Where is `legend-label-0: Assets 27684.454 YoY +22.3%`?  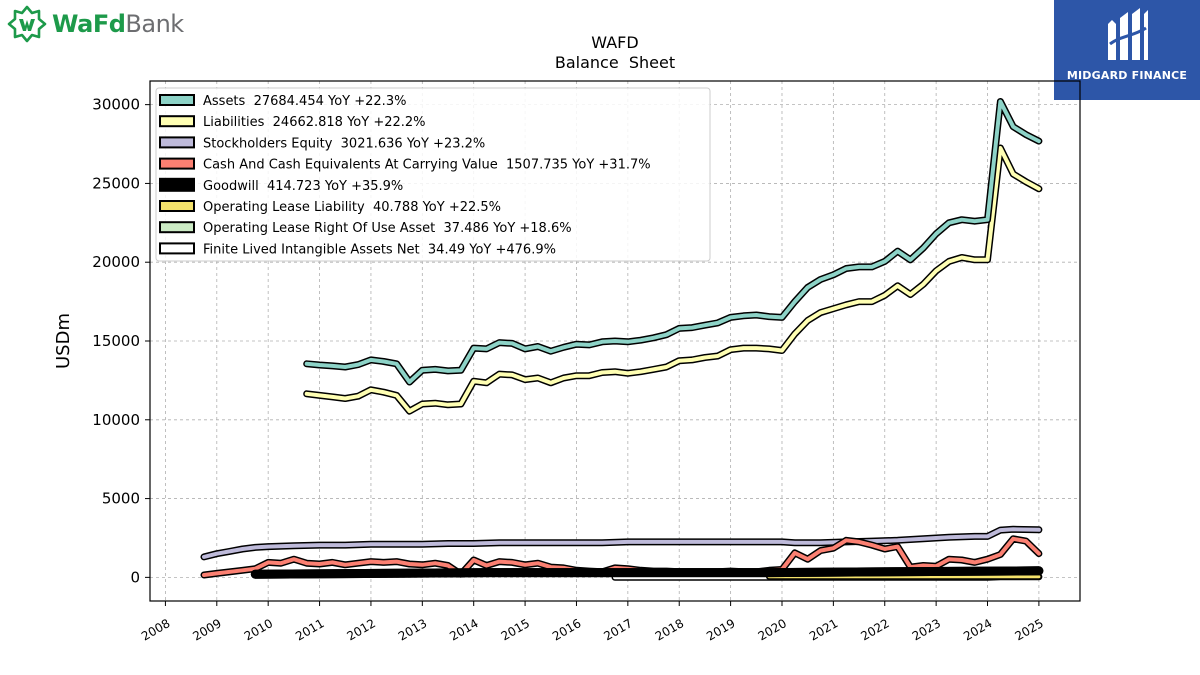
legend-label-0: Assets 27684.454 YoY +22.3% is located at coordinates (304, 101).